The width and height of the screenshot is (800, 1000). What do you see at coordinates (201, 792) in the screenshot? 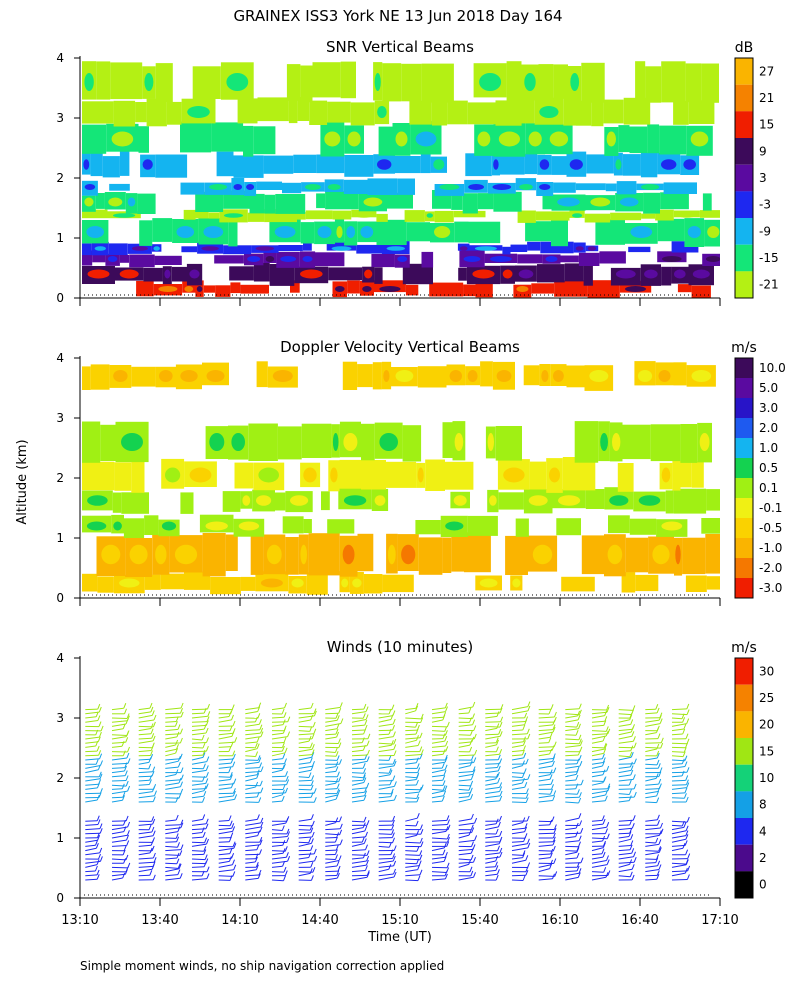
I see `wind-profile` at bounding box center [201, 792].